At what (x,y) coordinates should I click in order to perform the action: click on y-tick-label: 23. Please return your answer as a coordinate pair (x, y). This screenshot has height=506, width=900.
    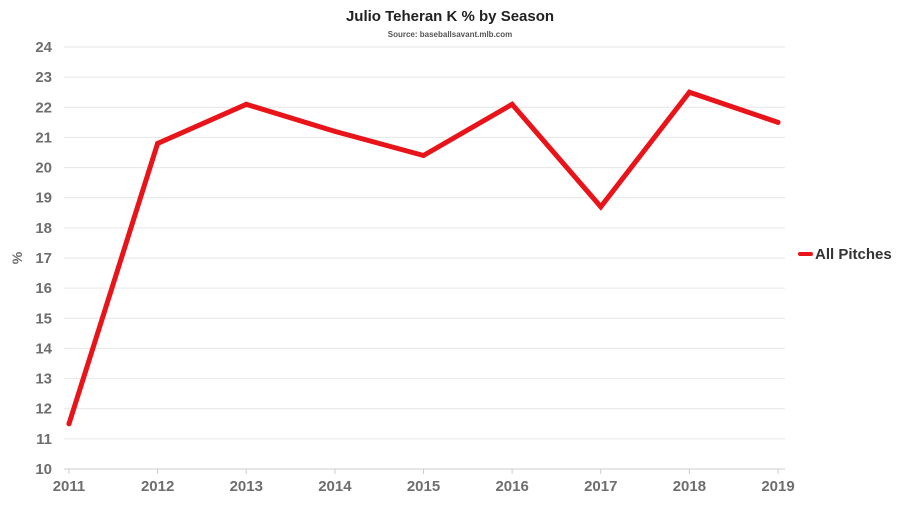
    Looking at the image, I should click on (43, 77).